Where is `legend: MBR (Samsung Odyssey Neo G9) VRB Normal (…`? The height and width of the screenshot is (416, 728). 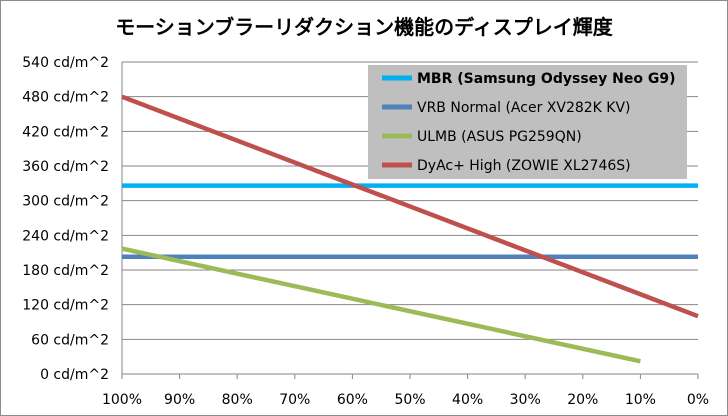 legend: MBR (Samsung Odyssey Neo G9) VRB Normal (… is located at coordinates (527, 122).